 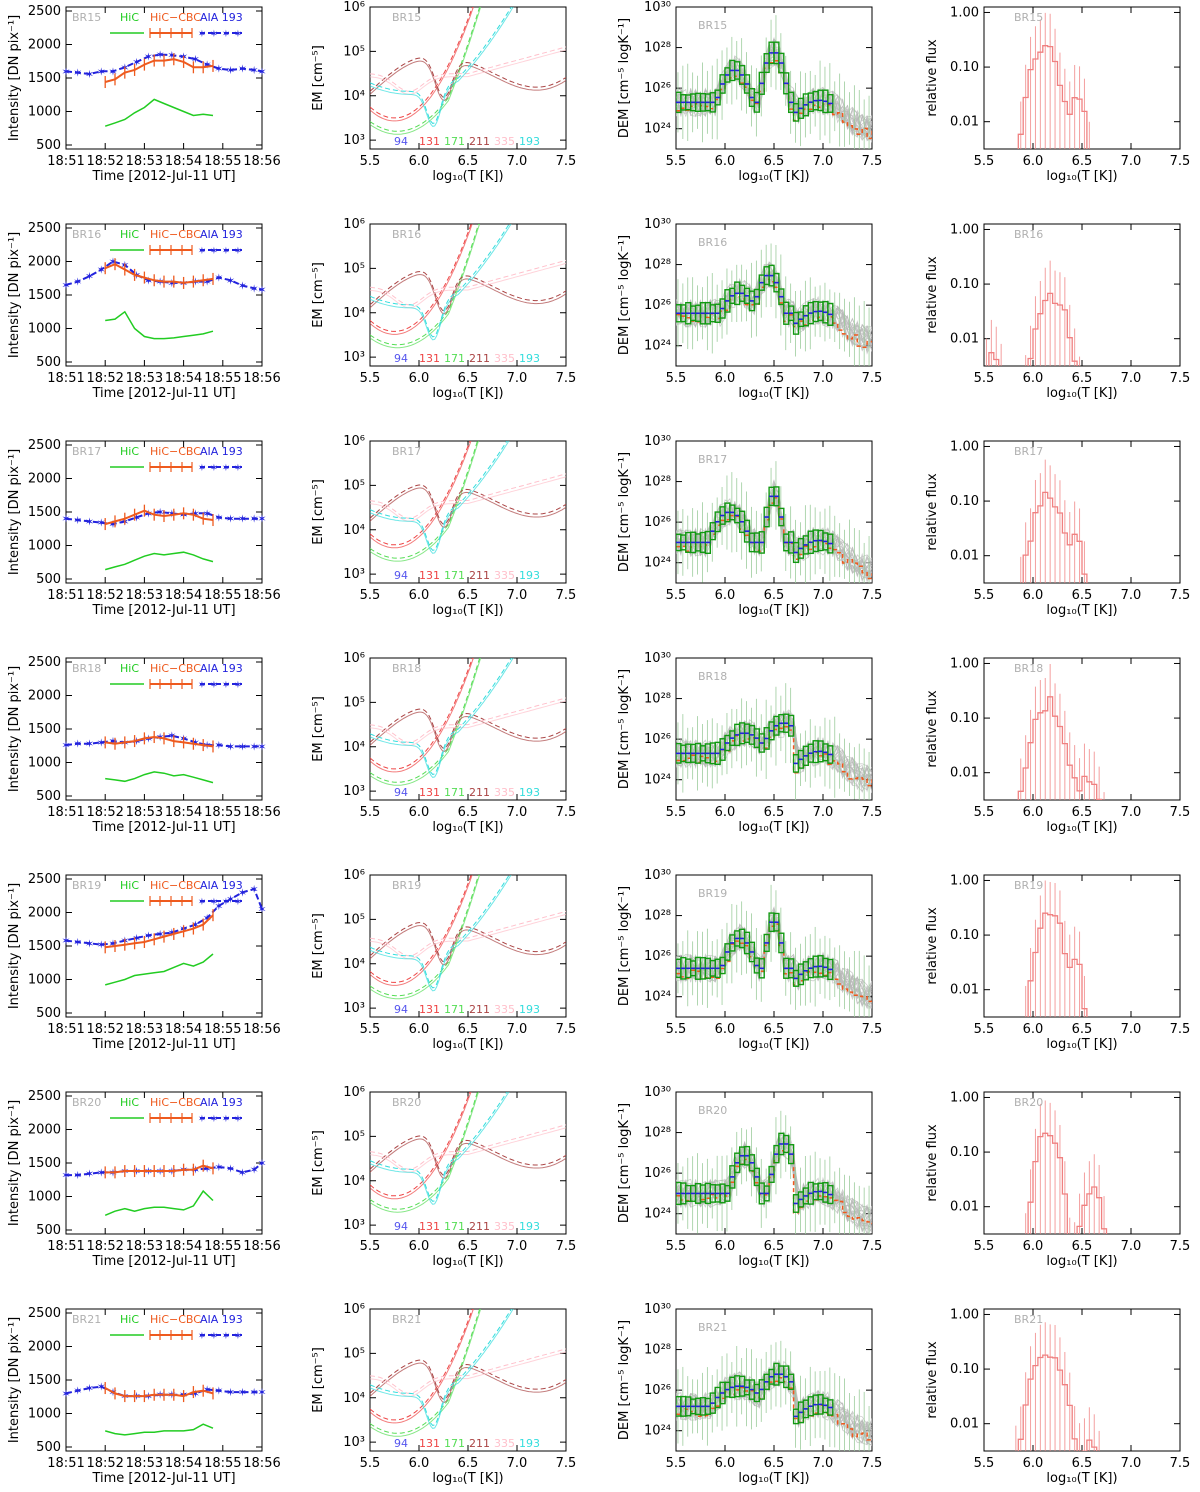 What do you see at coordinates (657, 88) in the screenshot?
I see `y-tick-label: 10²⁶` at bounding box center [657, 88].